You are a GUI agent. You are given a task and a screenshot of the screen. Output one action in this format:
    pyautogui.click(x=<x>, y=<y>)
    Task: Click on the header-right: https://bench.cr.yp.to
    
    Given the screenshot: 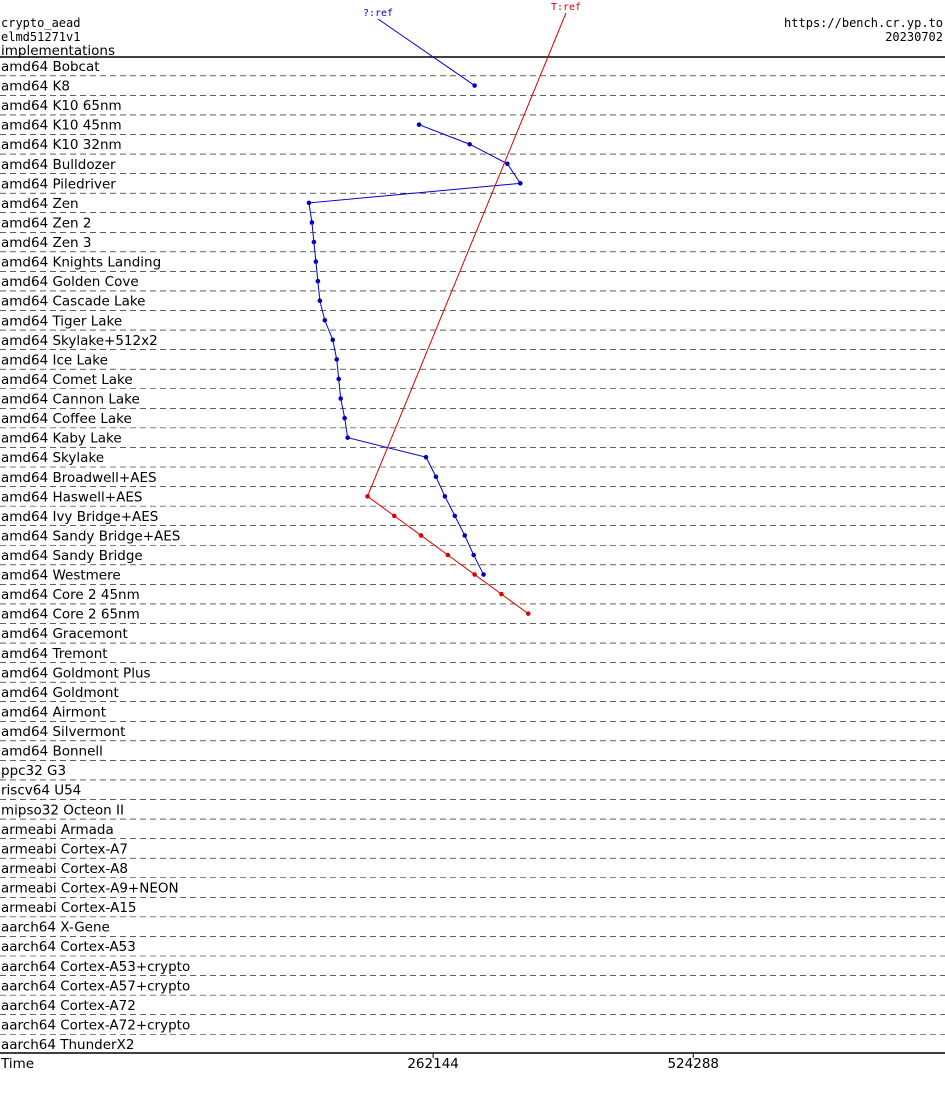 What is the action you would take?
    pyautogui.click(x=863, y=23)
    